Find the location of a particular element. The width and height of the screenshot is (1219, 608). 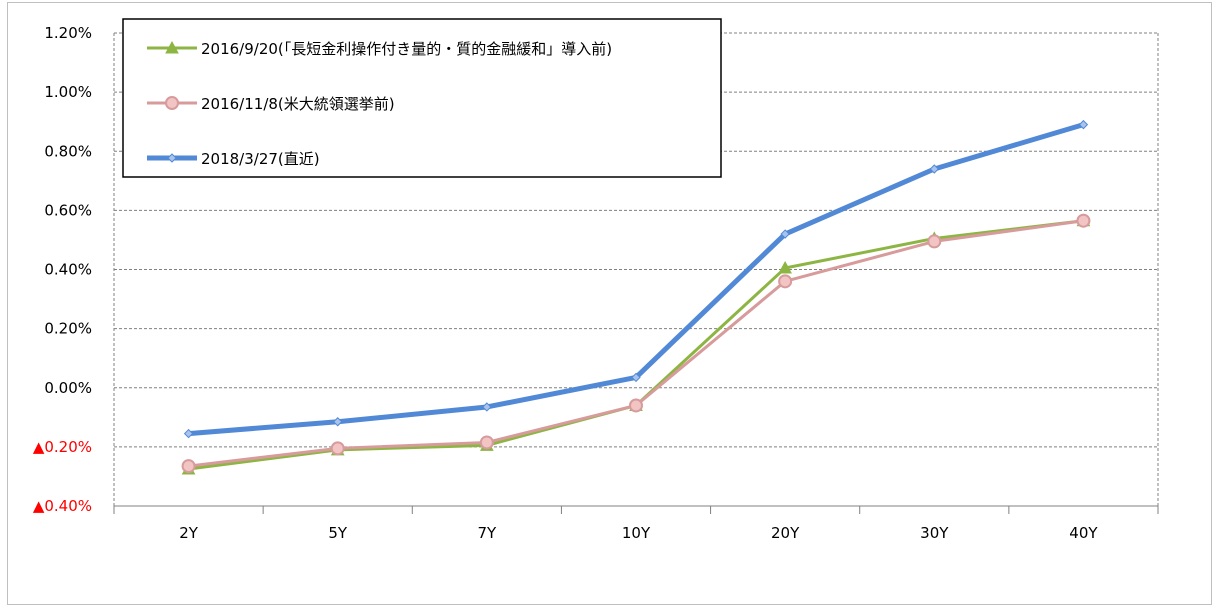

legend-box is located at coordinates (422, 98).